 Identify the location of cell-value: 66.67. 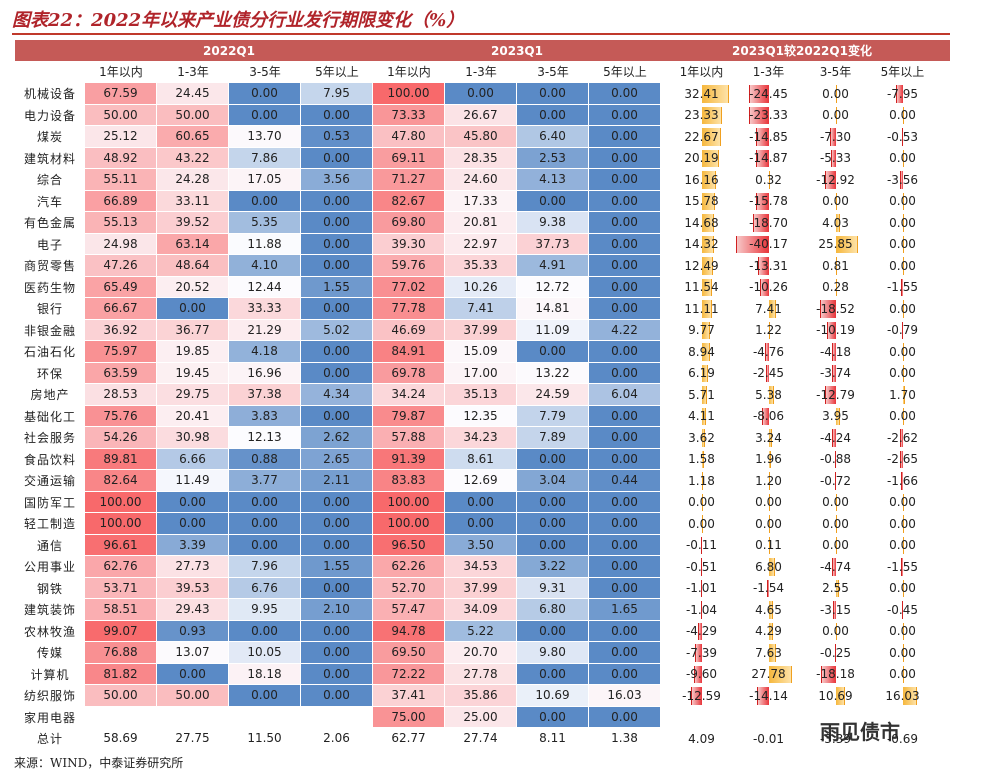
(120, 308).